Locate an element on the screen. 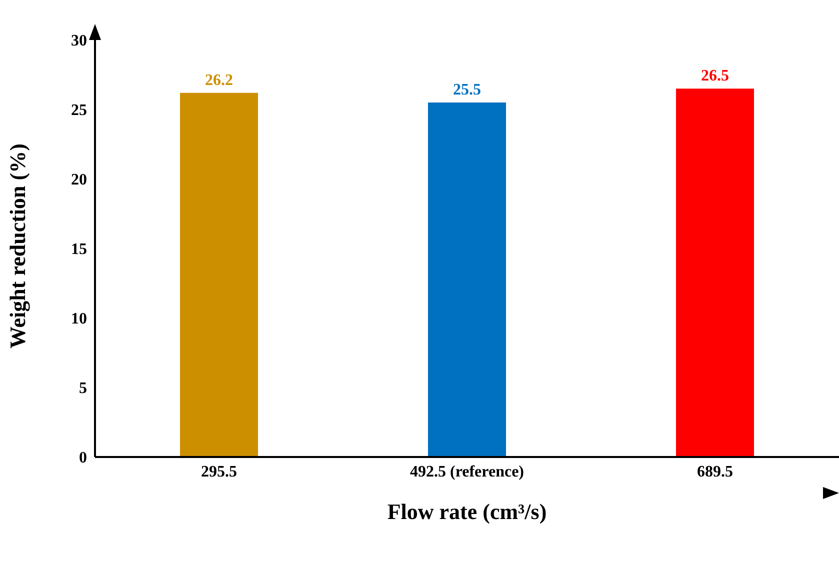  y-axis-title: Weight reduction (%) is located at coordinates (17, 246).